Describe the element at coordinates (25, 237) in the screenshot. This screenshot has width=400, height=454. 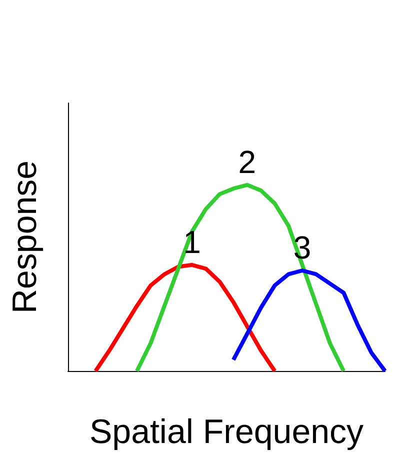
I see `y-axis-title: Response` at that location.